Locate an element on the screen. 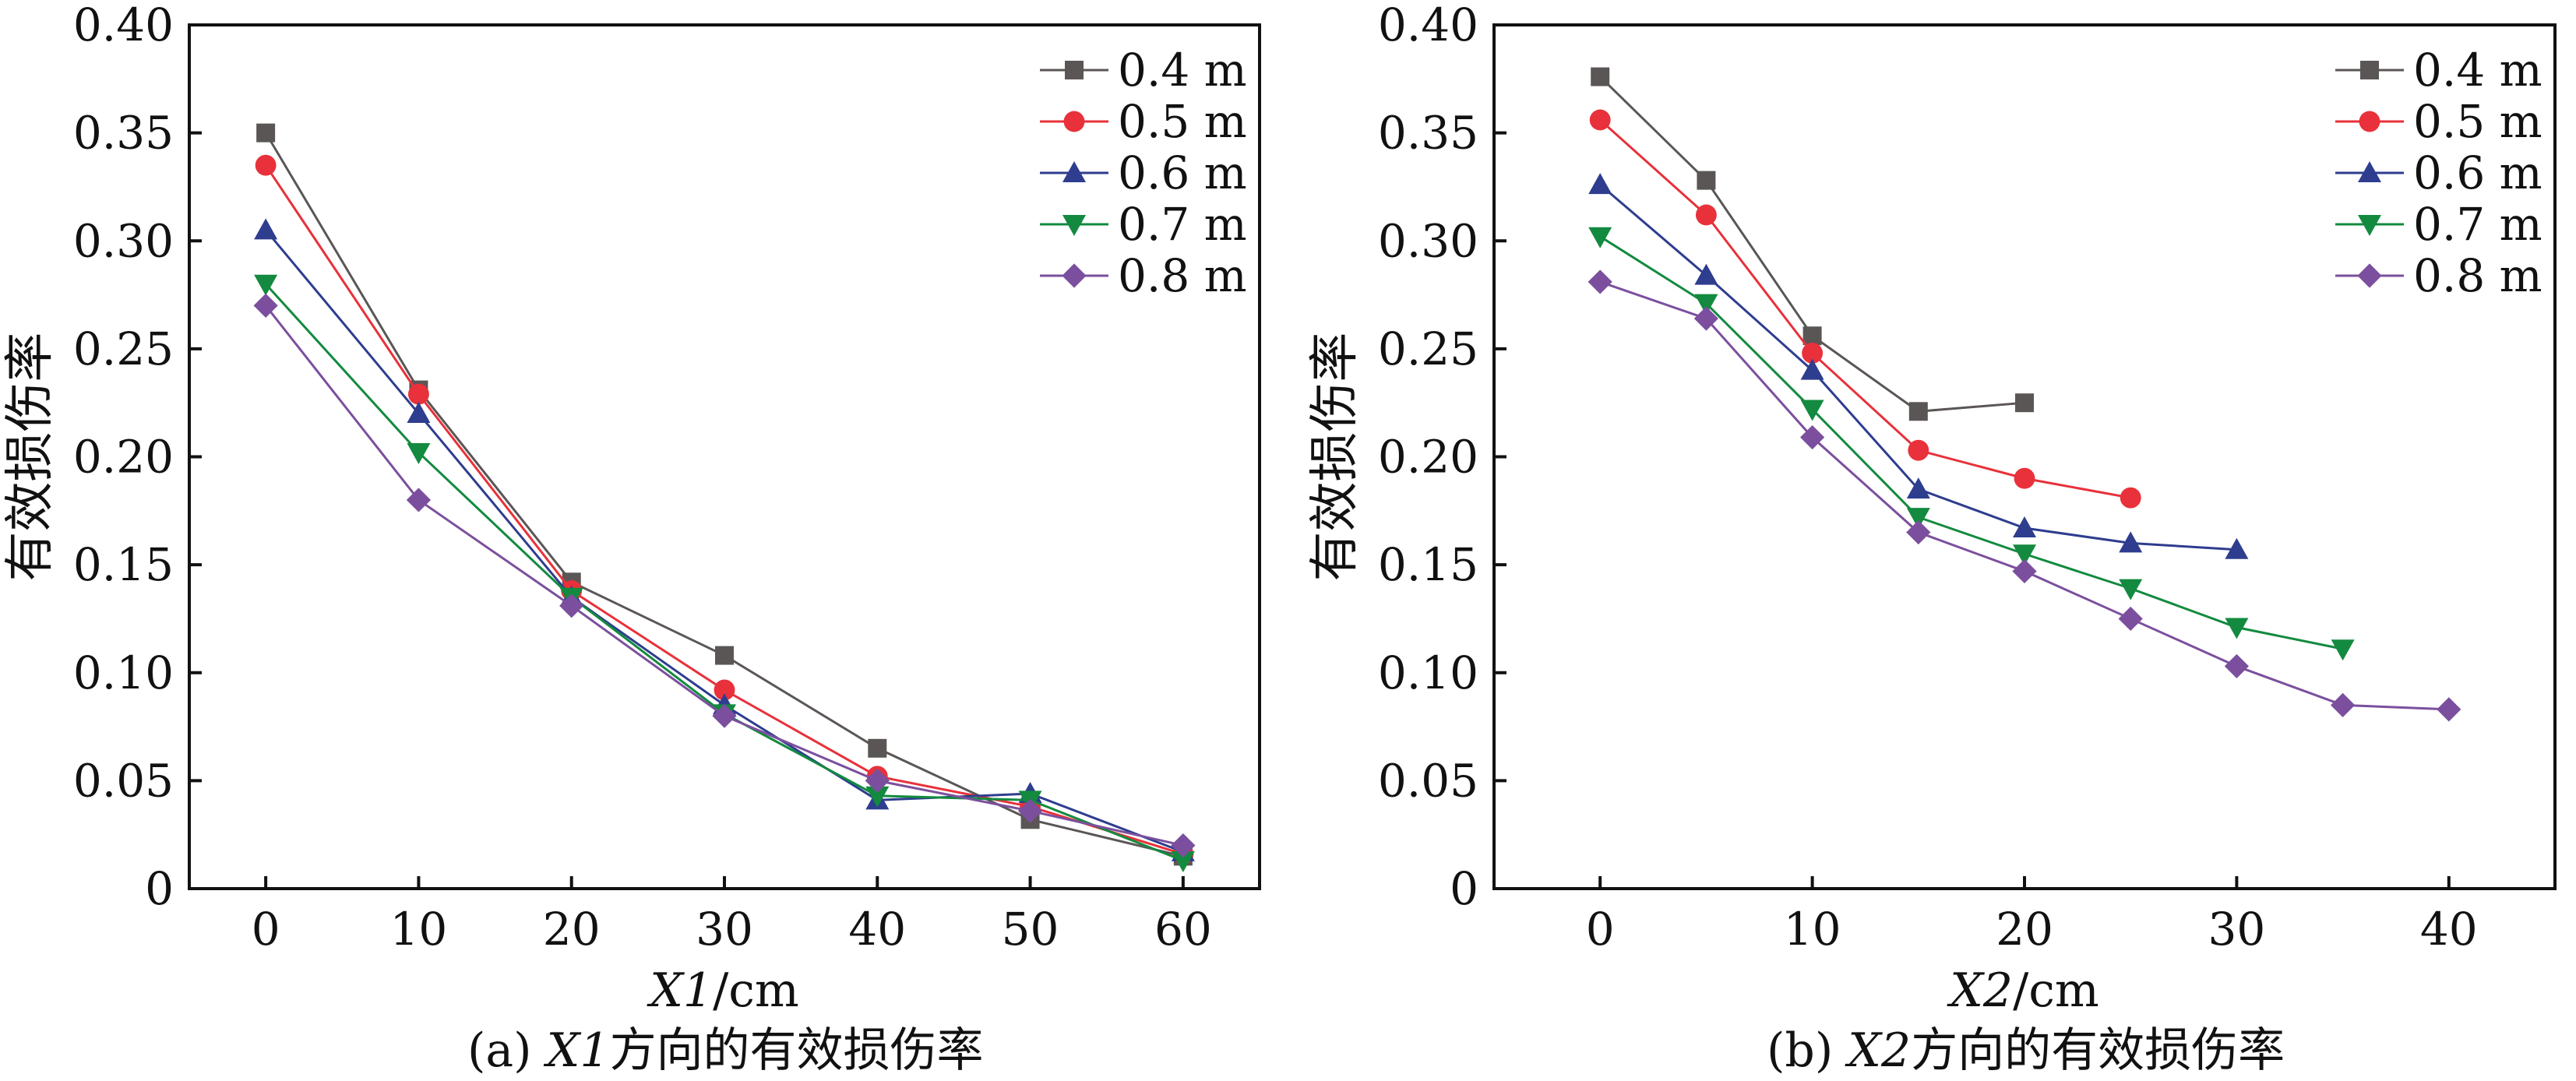 This screenshot has height=1081, width=2576. caption-b-suffix: 方向的有效损伤率 is located at coordinates (2098, 1050).